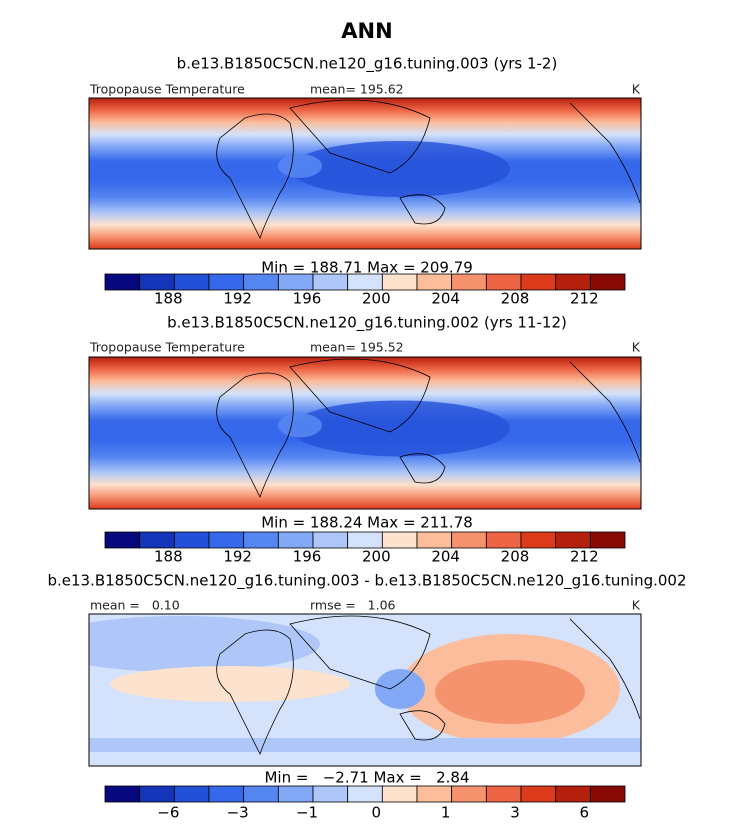 The width and height of the screenshot is (733, 825). What do you see at coordinates (515, 813) in the screenshot?
I see `colorbar-tick-label: 3` at bounding box center [515, 813].